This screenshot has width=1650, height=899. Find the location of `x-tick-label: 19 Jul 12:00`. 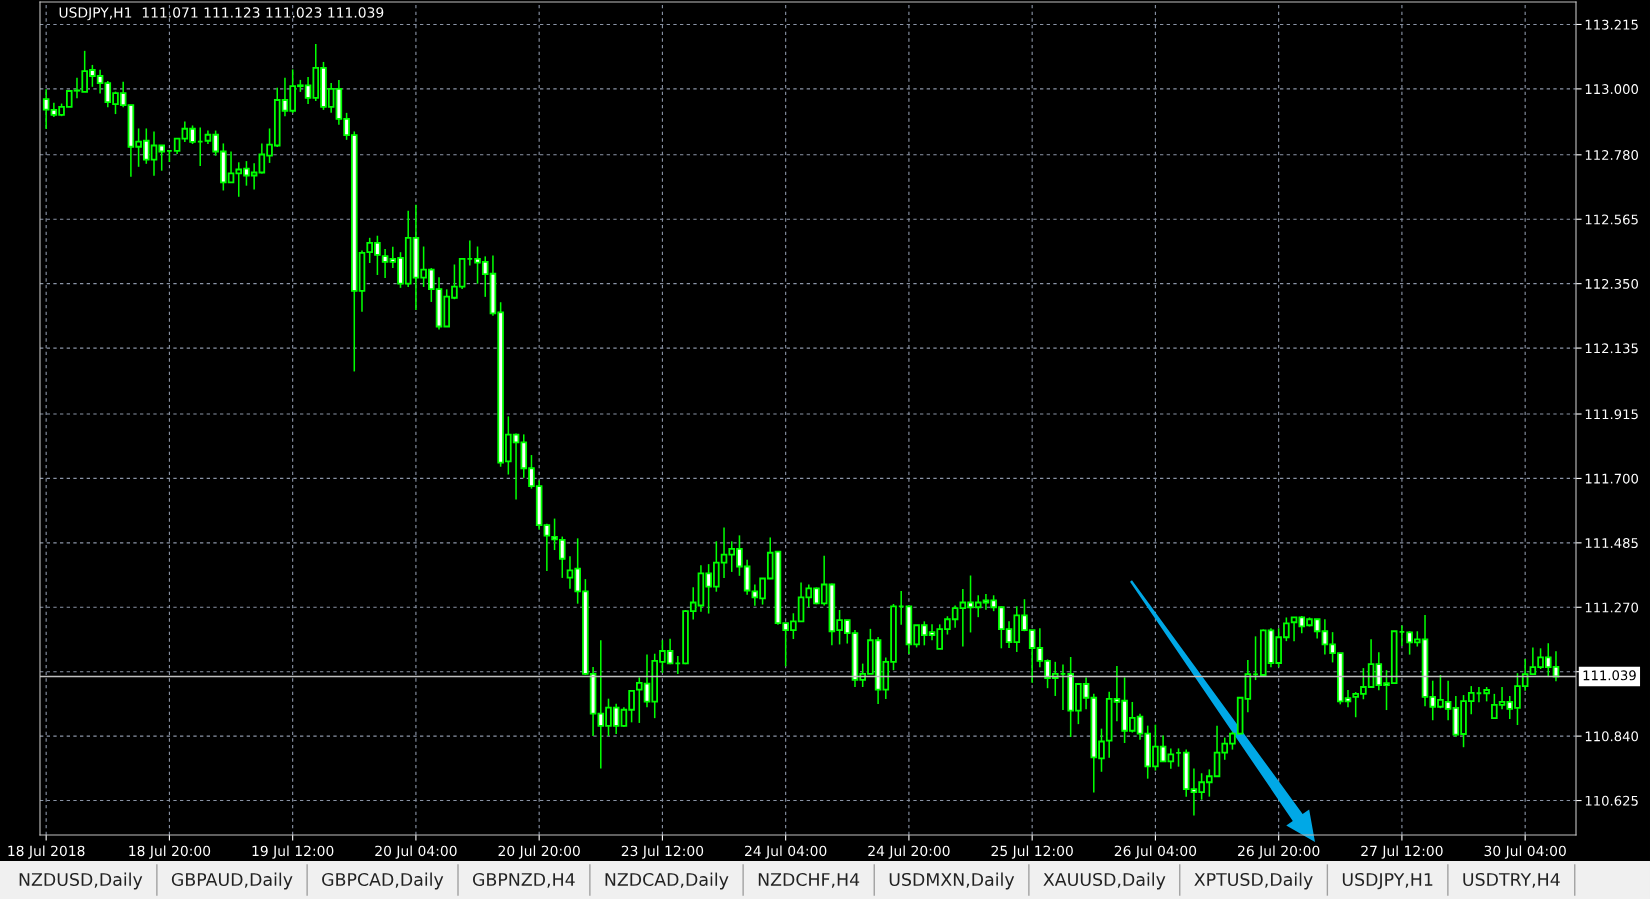

x-tick-label: 19 Jul 12:00 is located at coordinates (293, 852).